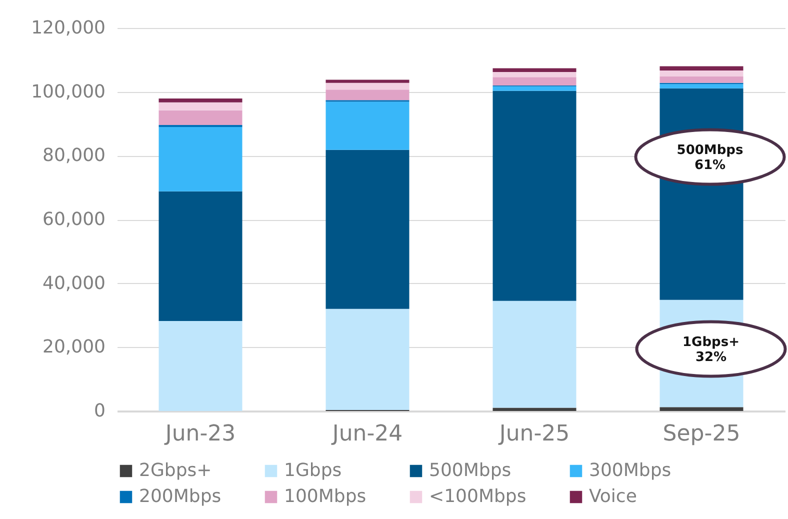  What do you see at coordinates (313, 470) in the screenshot?
I see `legend-label: 1Gbps` at bounding box center [313, 470].